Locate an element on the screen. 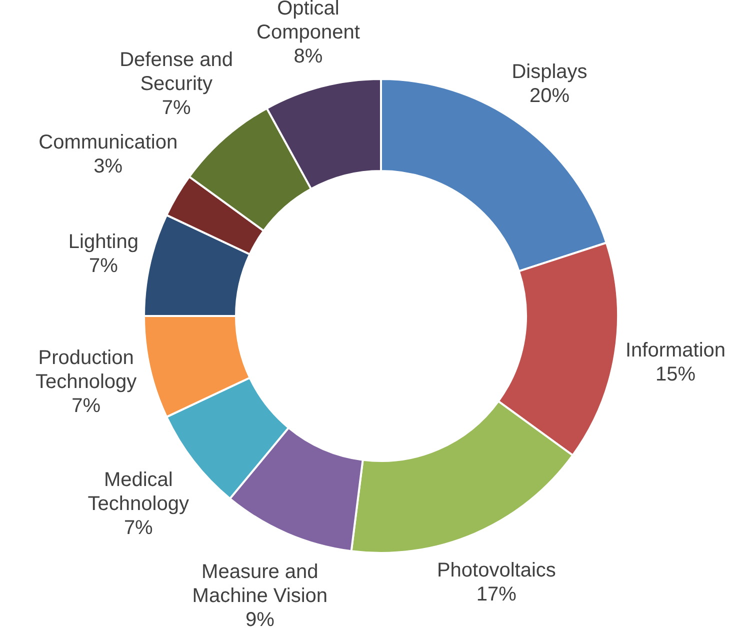 The width and height of the screenshot is (744, 632). data-label: 3% is located at coordinates (108, 167).